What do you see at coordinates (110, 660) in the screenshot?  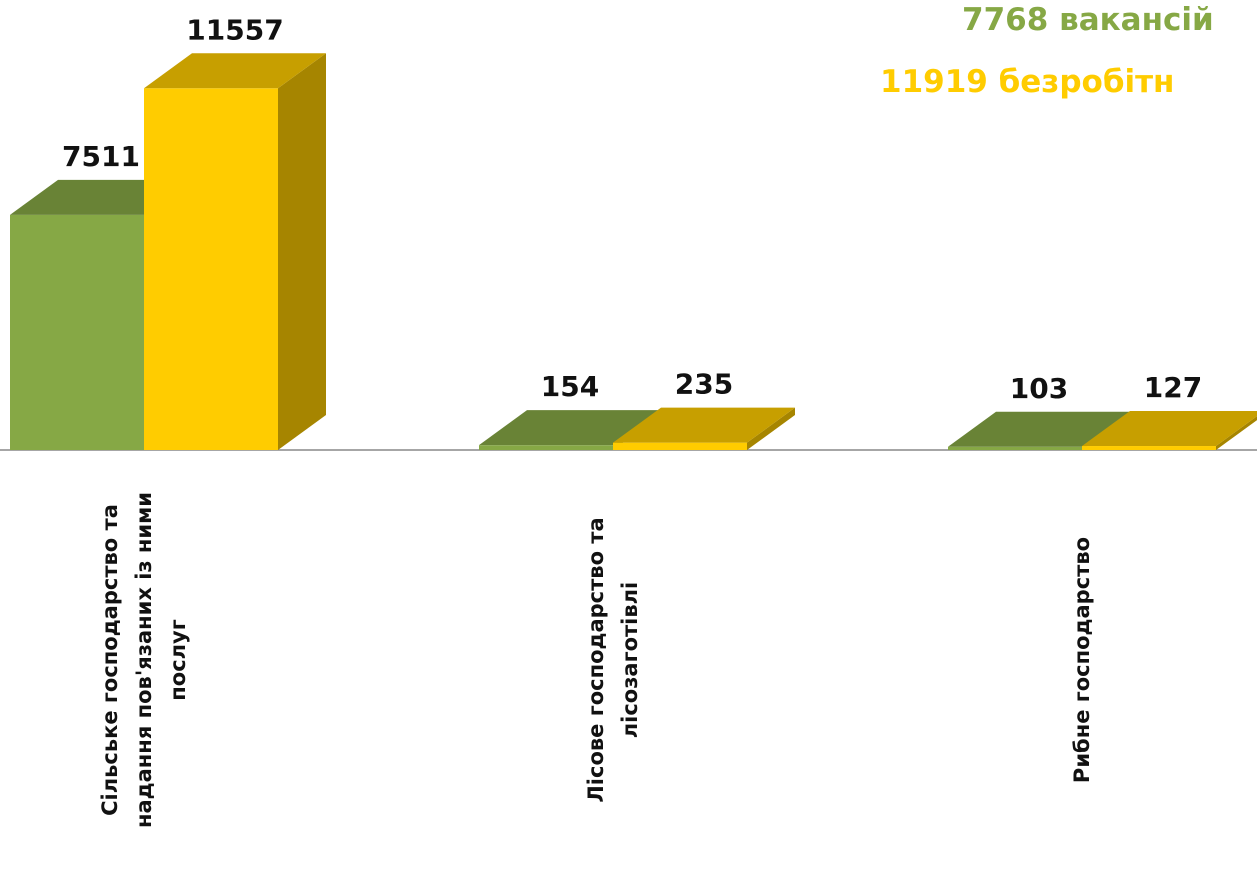 I see `category-label-line: Сільське господарство та` at bounding box center [110, 660].